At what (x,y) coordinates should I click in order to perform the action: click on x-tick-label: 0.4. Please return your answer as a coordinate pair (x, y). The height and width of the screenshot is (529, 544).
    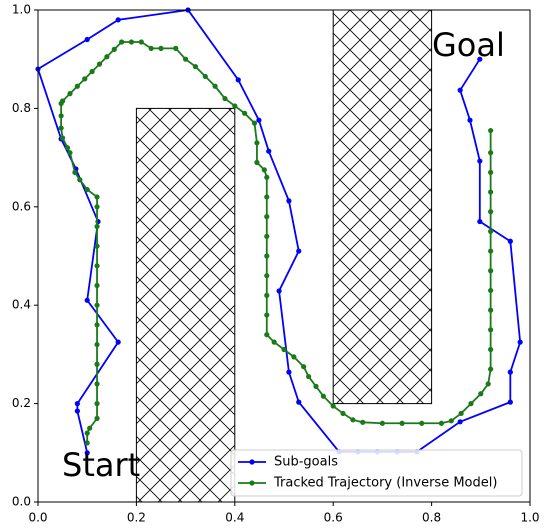
    Looking at the image, I should click on (234, 518).